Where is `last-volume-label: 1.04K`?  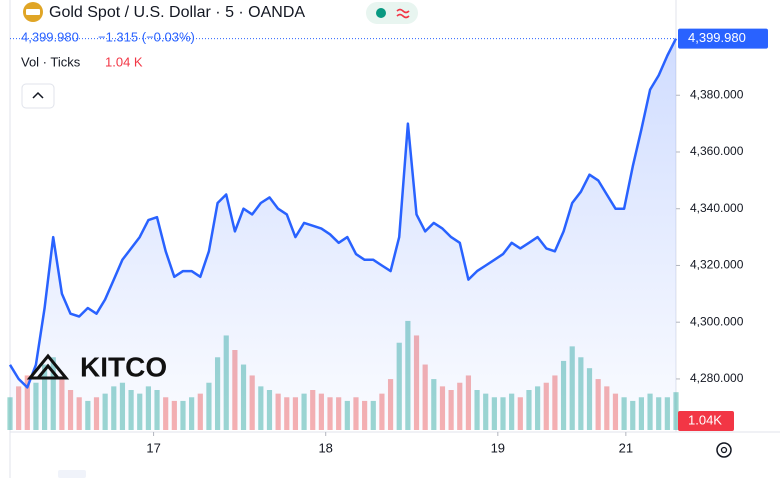 last-volume-label: 1.04K is located at coordinates (705, 419).